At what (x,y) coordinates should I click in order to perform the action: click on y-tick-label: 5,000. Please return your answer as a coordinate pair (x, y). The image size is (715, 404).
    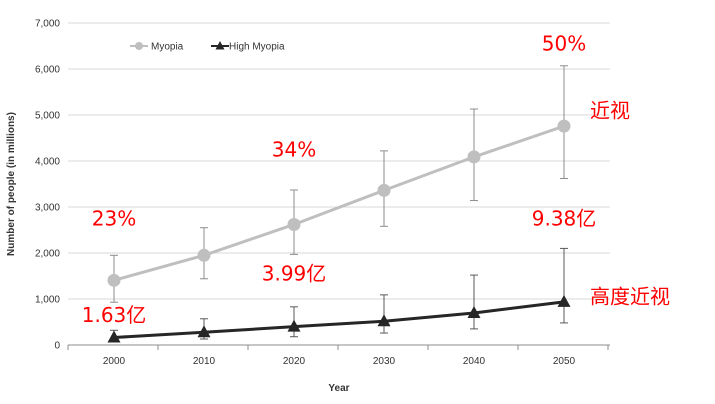
    Looking at the image, I should click on (47, 116).